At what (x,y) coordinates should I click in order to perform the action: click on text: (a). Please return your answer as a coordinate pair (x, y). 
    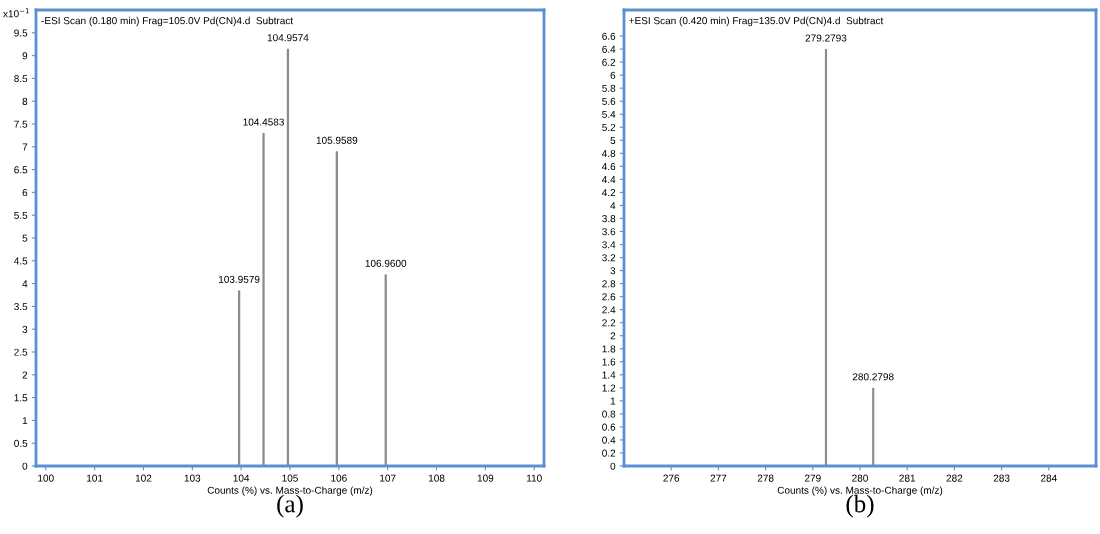
    Looking at the image, I should click on (290, 506).